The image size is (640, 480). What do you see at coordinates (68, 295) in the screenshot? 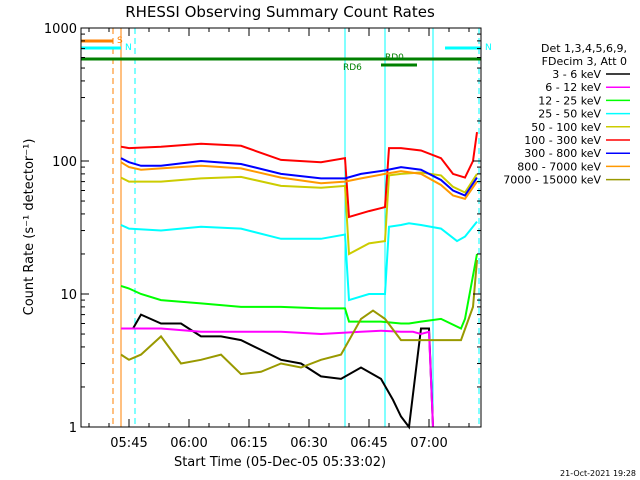
I see `y-tick-label: 10` at bounding box center [68, 295].